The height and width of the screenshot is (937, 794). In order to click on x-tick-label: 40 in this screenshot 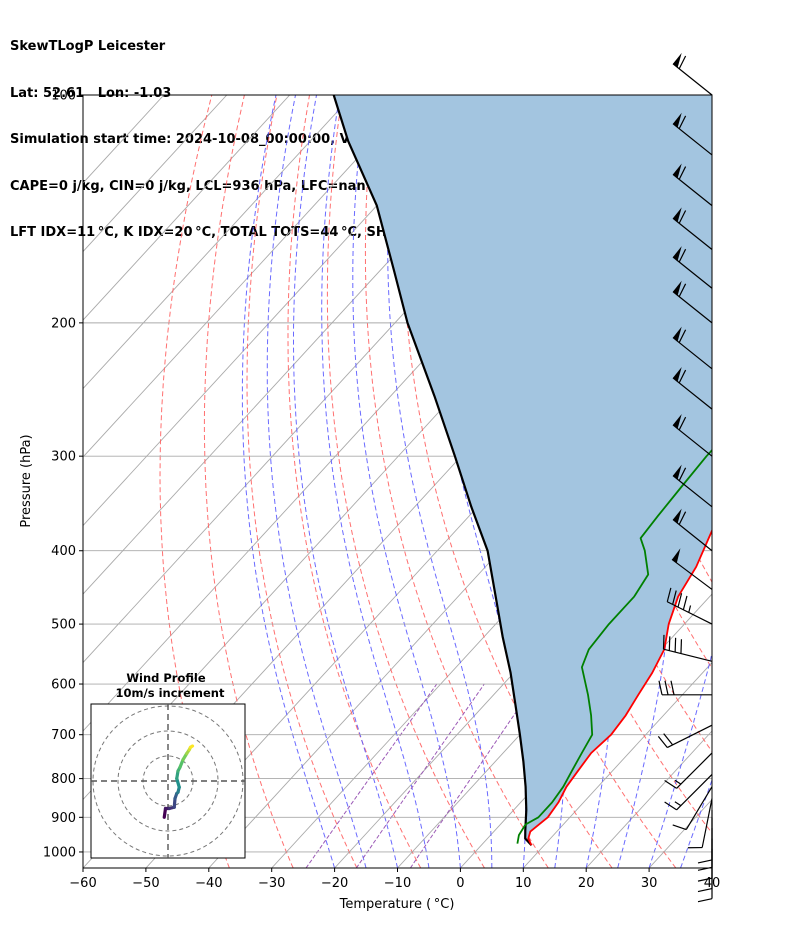, I will do `click(712, 883)`.